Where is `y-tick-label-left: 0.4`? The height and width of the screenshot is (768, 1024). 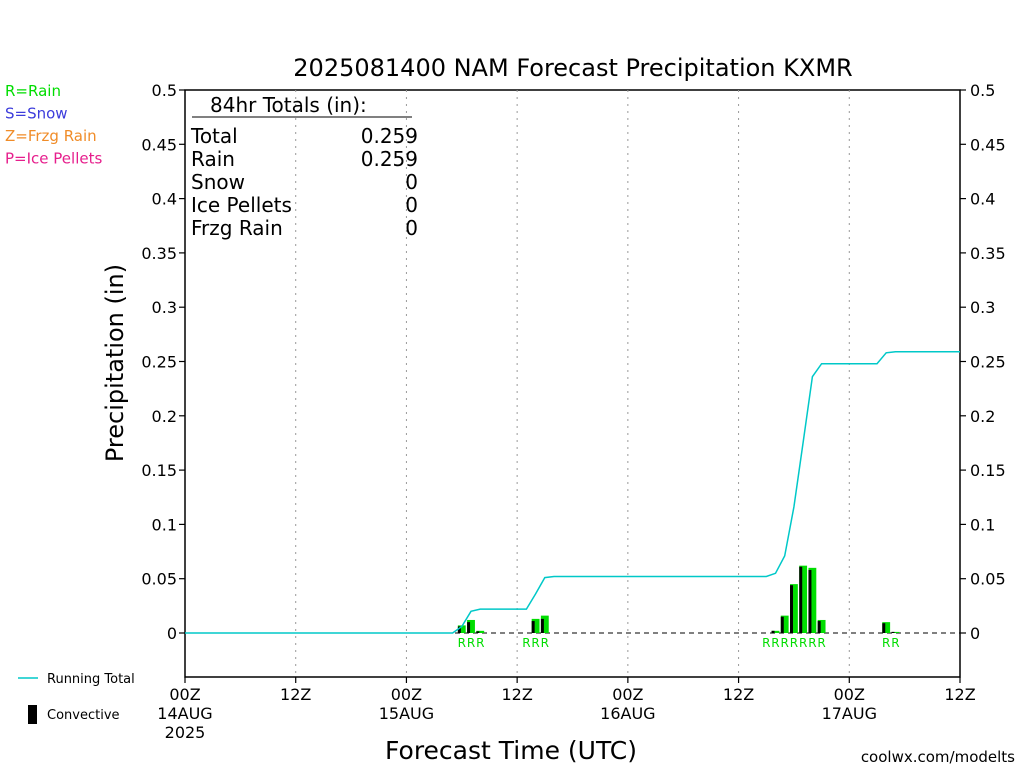
y-tick-label-left: 0.4 is located at coordinates (164, 199).